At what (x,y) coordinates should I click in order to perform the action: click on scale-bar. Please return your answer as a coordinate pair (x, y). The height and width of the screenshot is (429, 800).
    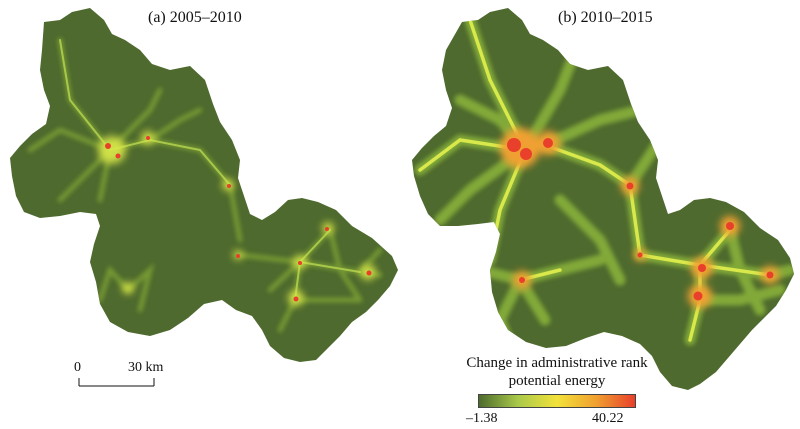
    Looking at the image, I should click on (116, 382).